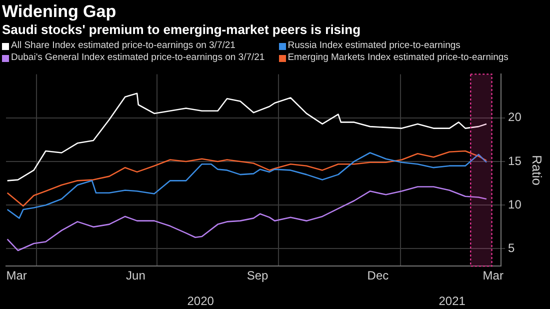 This screenshot has height=309, width=550. I want to click on x-tick-label: Dec, so click(378, 275).